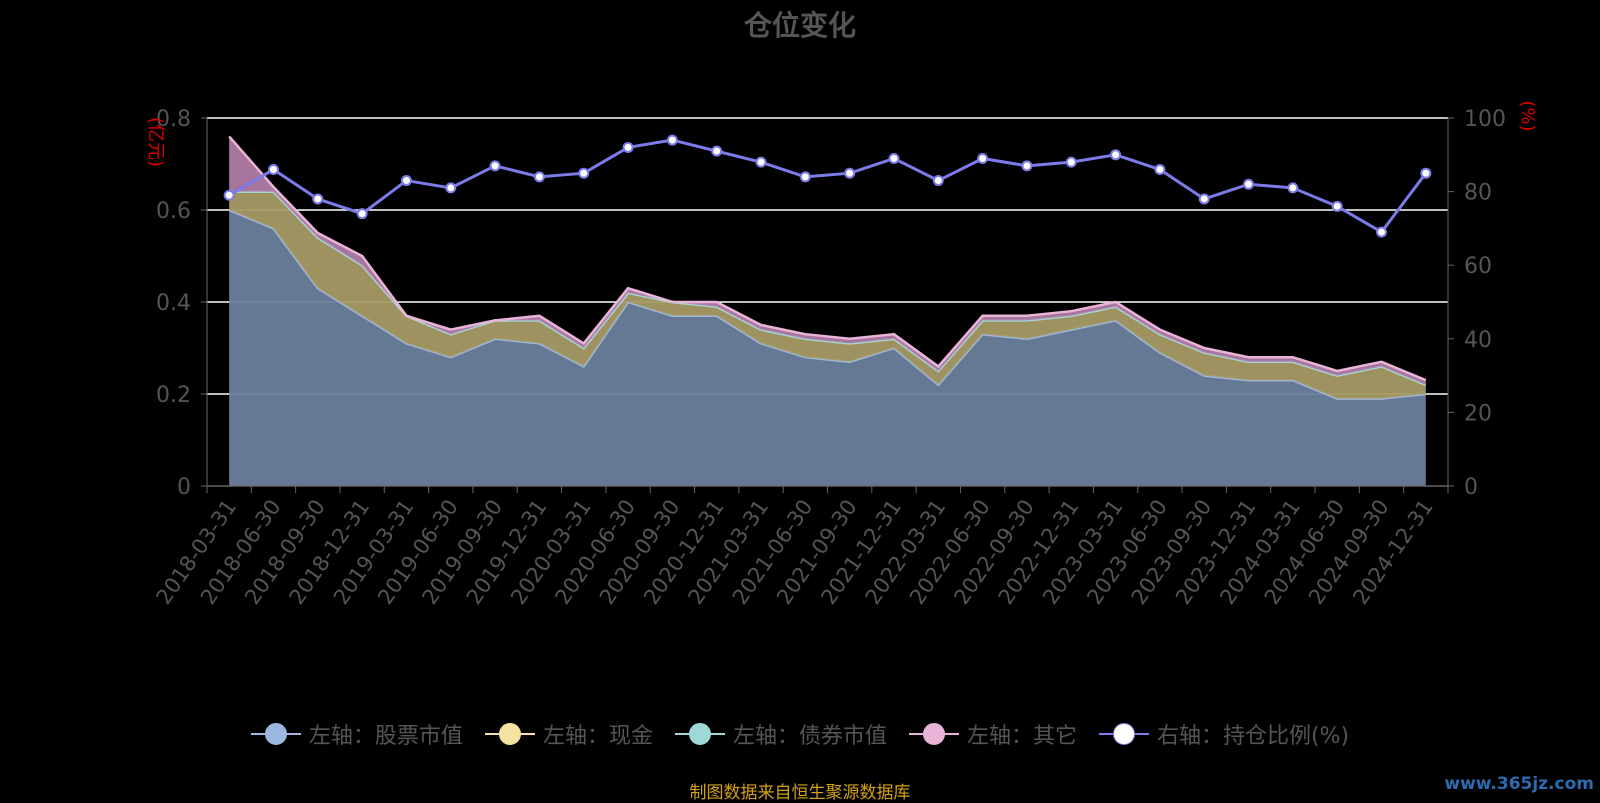 The width and height of the screenshot is (1600, 803). What do you see at coordinates (1527, 115) in the screenshot?
I see `y-right-unit-label: (%)` at bounding box center [1527, 115].